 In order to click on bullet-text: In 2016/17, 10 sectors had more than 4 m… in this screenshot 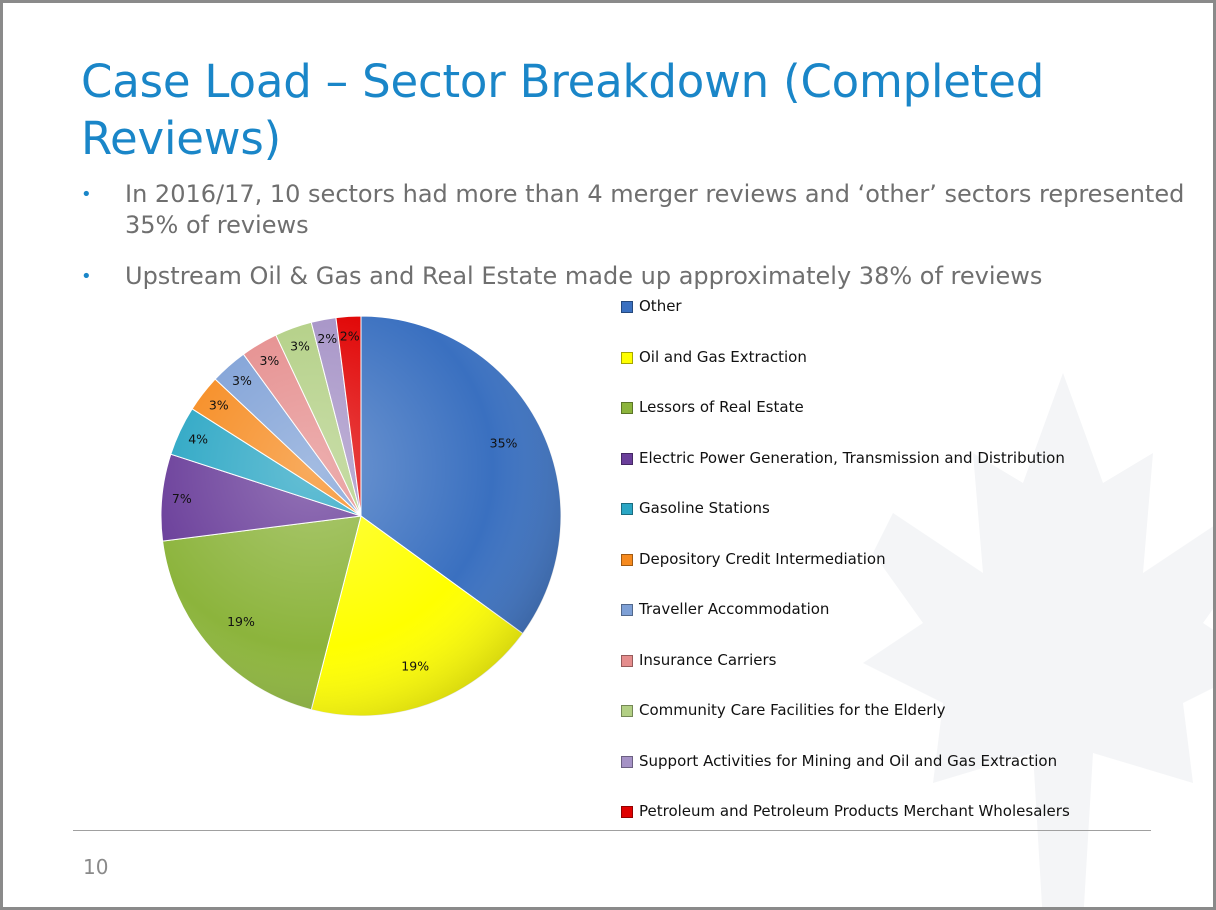, I will do `click(655, 209)`.